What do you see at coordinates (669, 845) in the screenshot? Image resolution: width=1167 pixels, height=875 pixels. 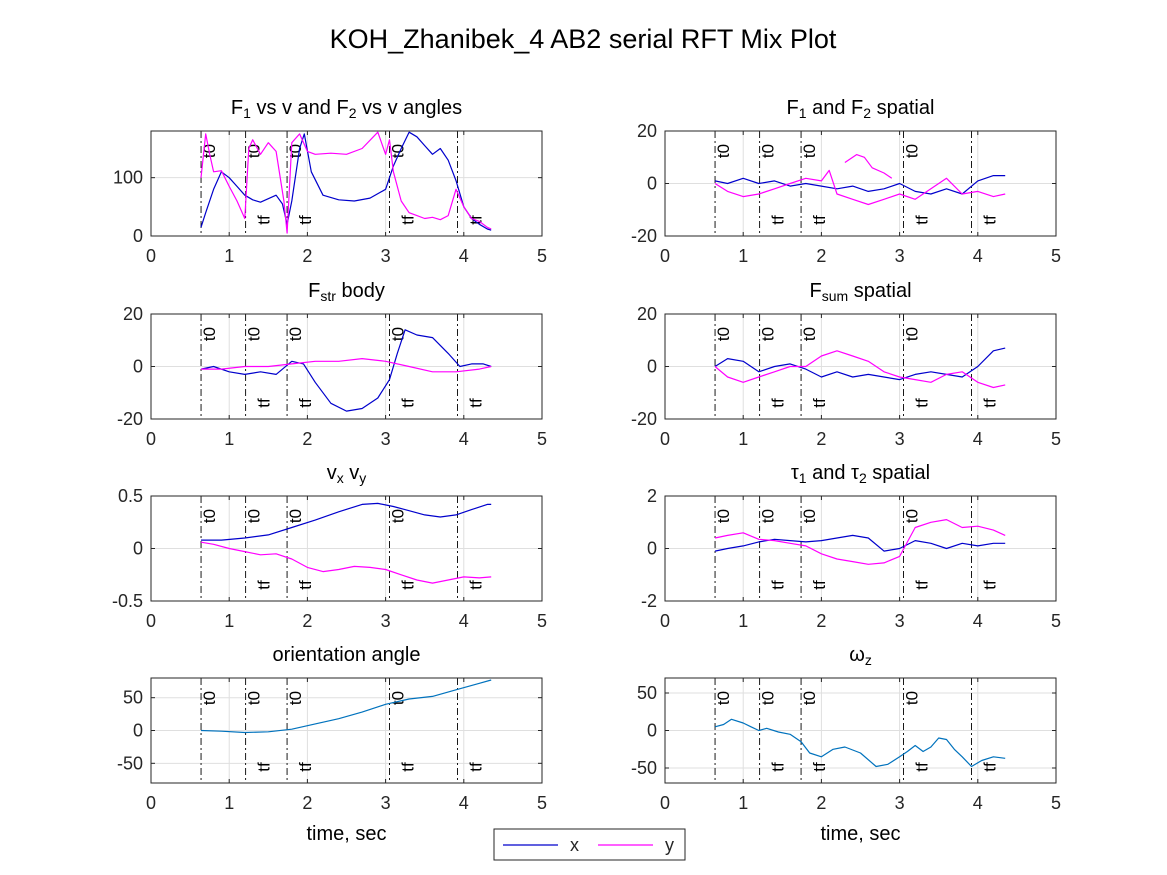 I see `legend-label-y: y` at bounding box center [669, 845].